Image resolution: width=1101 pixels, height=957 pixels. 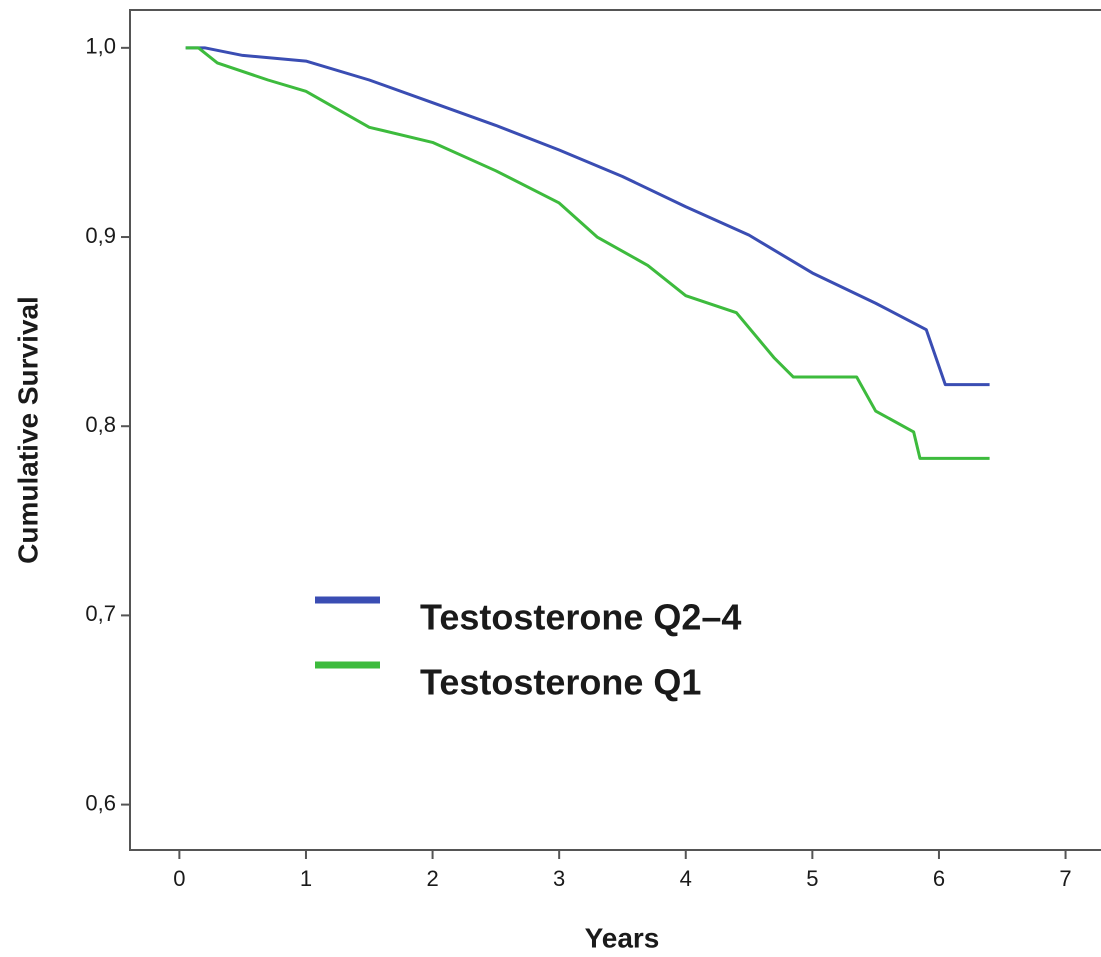 I want to click on x-tick-label: 3, so click(x=559, y=878).